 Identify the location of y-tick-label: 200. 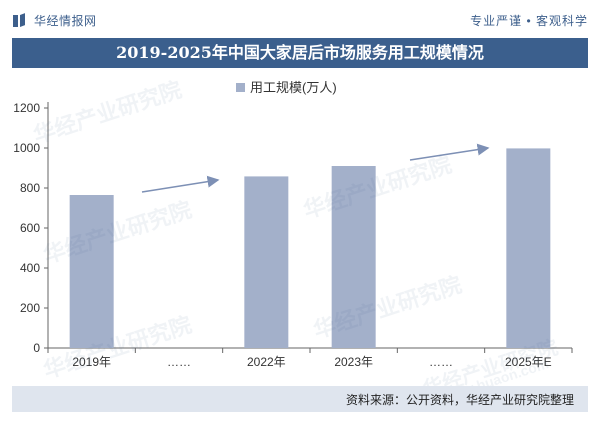
(30, 308).